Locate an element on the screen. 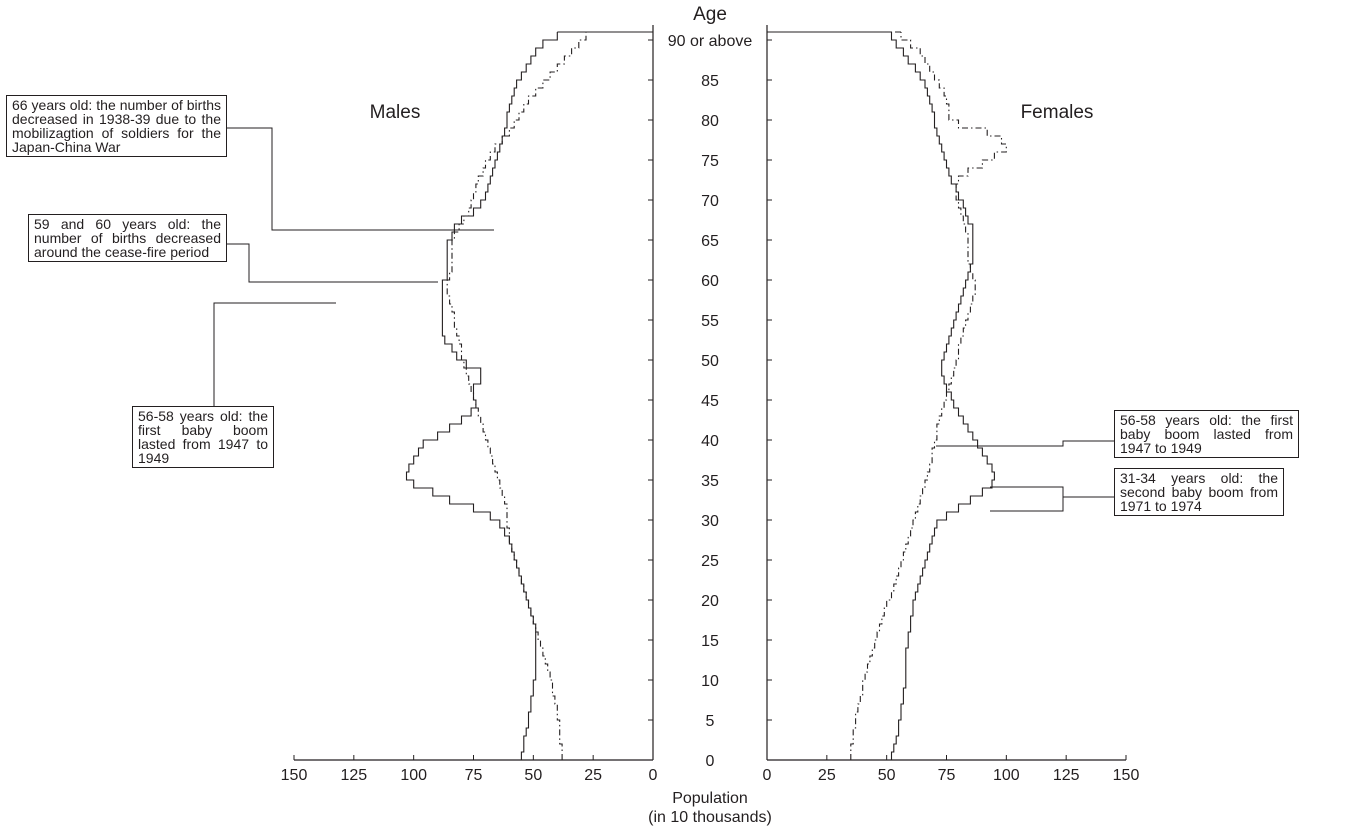  female-population-tick-label: 50 is located at coordinates (887, 775).